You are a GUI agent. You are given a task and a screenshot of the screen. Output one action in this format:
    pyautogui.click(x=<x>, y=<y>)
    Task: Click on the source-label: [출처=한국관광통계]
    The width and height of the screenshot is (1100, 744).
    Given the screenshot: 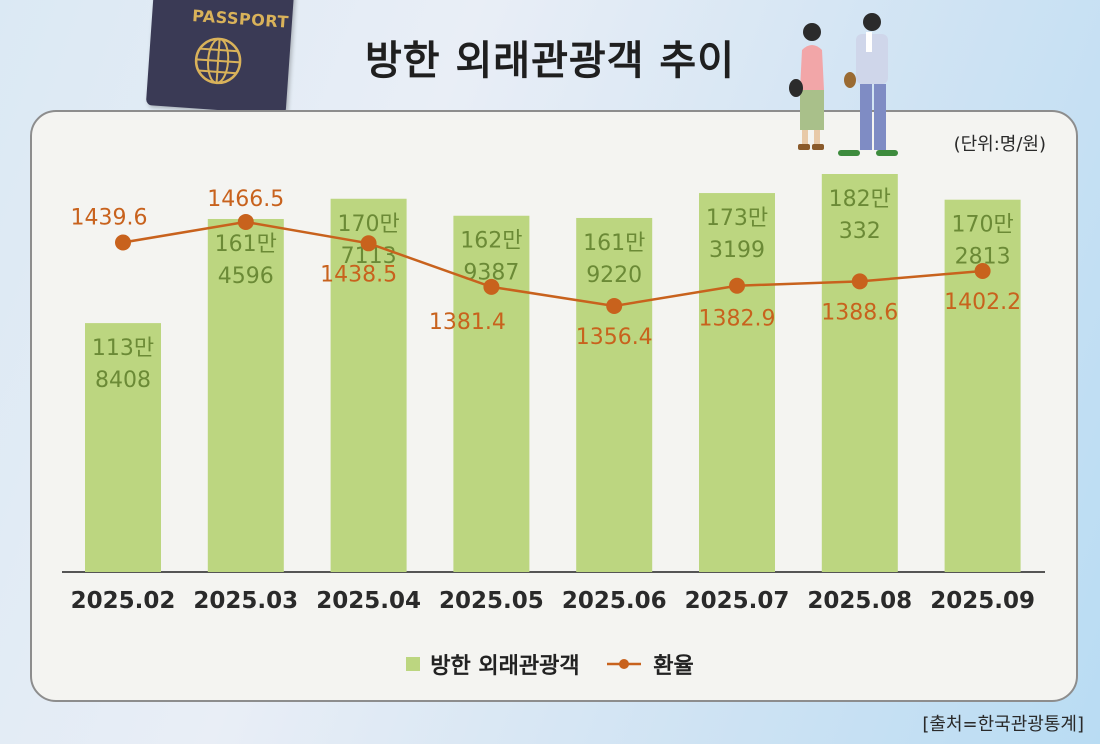 What is the action you would take?
    pyautogui.click(x=1003, y=724)
    